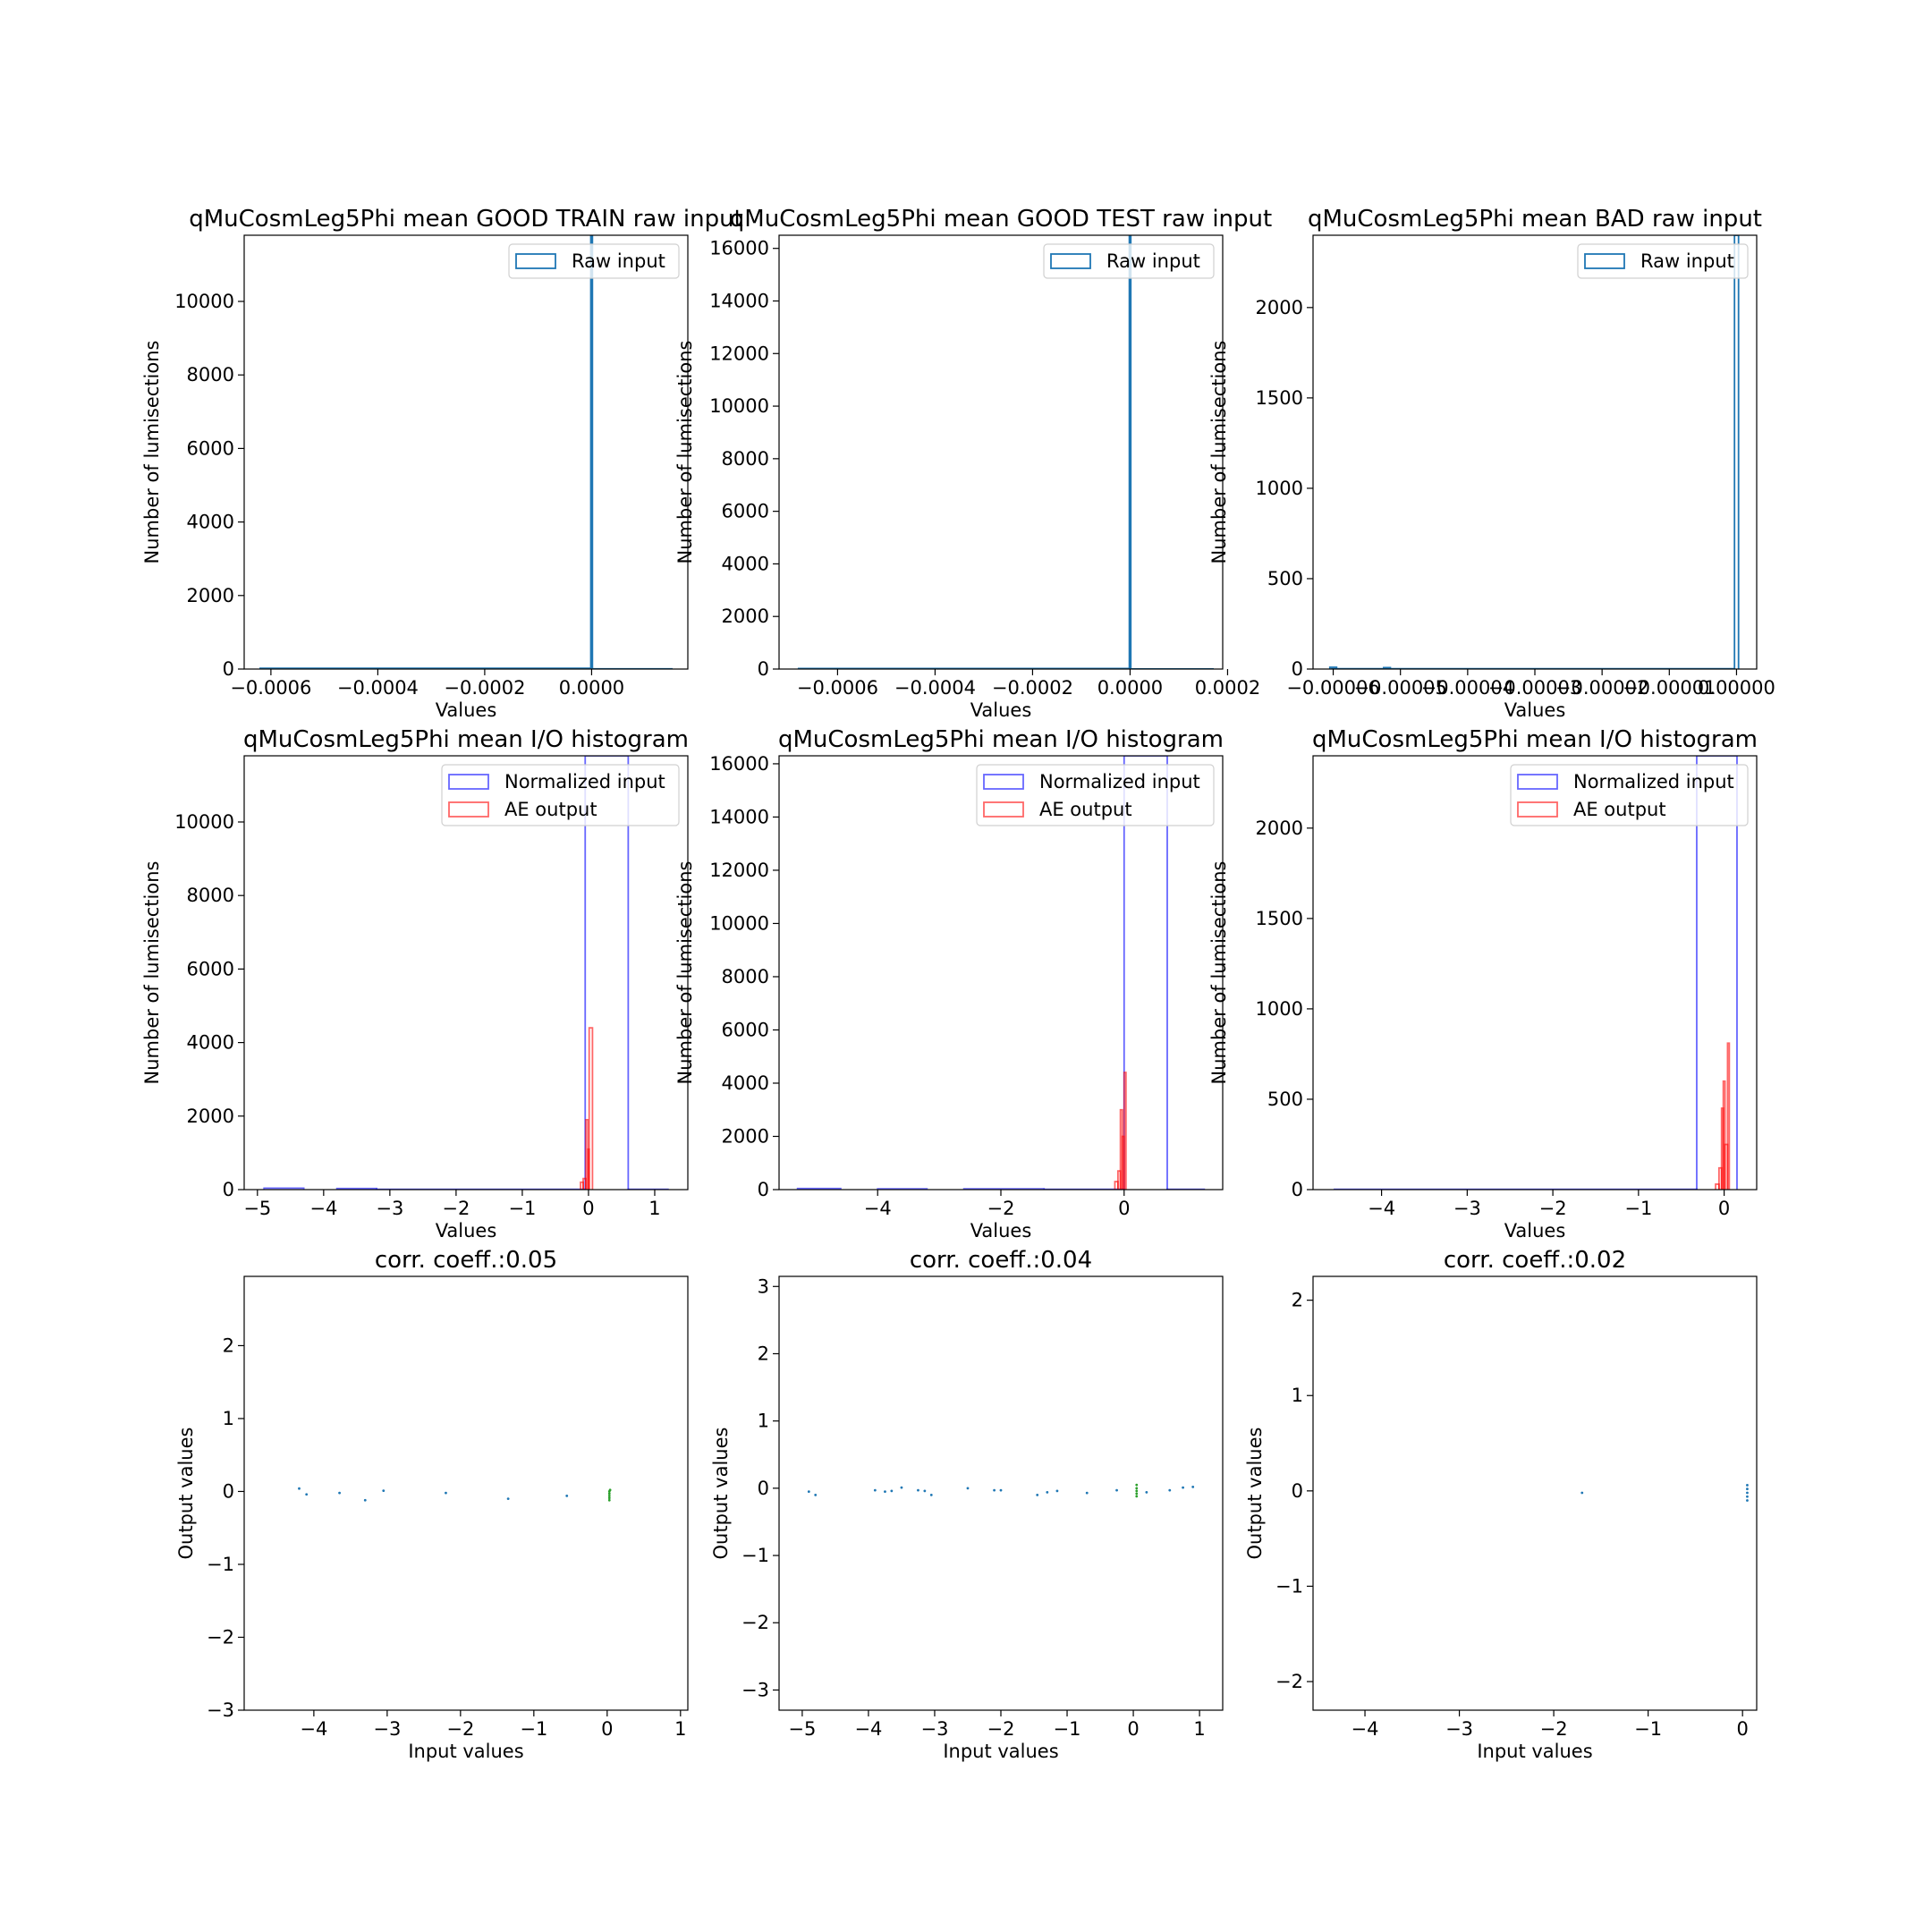 Image resolution: width=1932 pixels, height=1932 pixels. I want to click on x-axis: −4 −3 −2 −1 0 1, so click(493, 1725).